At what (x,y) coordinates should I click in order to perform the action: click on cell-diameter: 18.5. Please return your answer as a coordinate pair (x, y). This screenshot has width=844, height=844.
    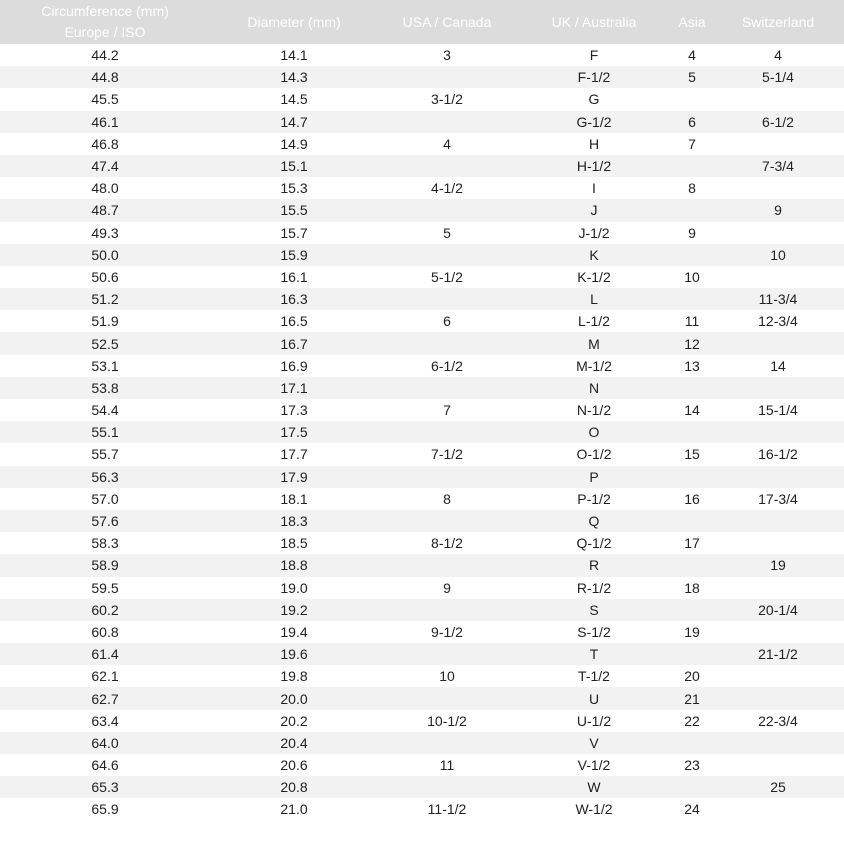
    Looking at the image, I should click on (294, 543).